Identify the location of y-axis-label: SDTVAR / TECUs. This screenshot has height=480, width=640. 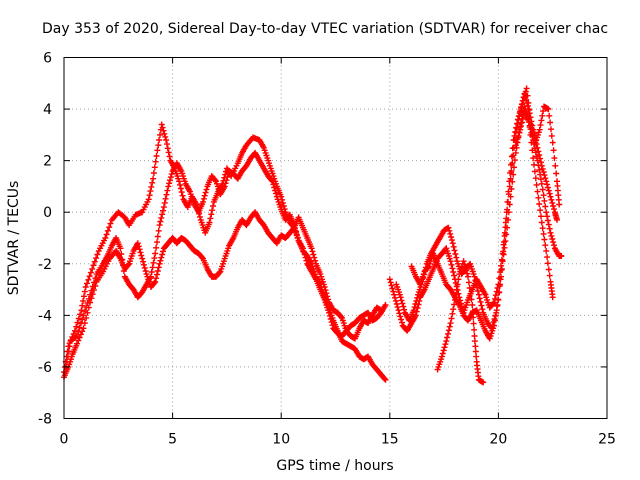
(14, 238).